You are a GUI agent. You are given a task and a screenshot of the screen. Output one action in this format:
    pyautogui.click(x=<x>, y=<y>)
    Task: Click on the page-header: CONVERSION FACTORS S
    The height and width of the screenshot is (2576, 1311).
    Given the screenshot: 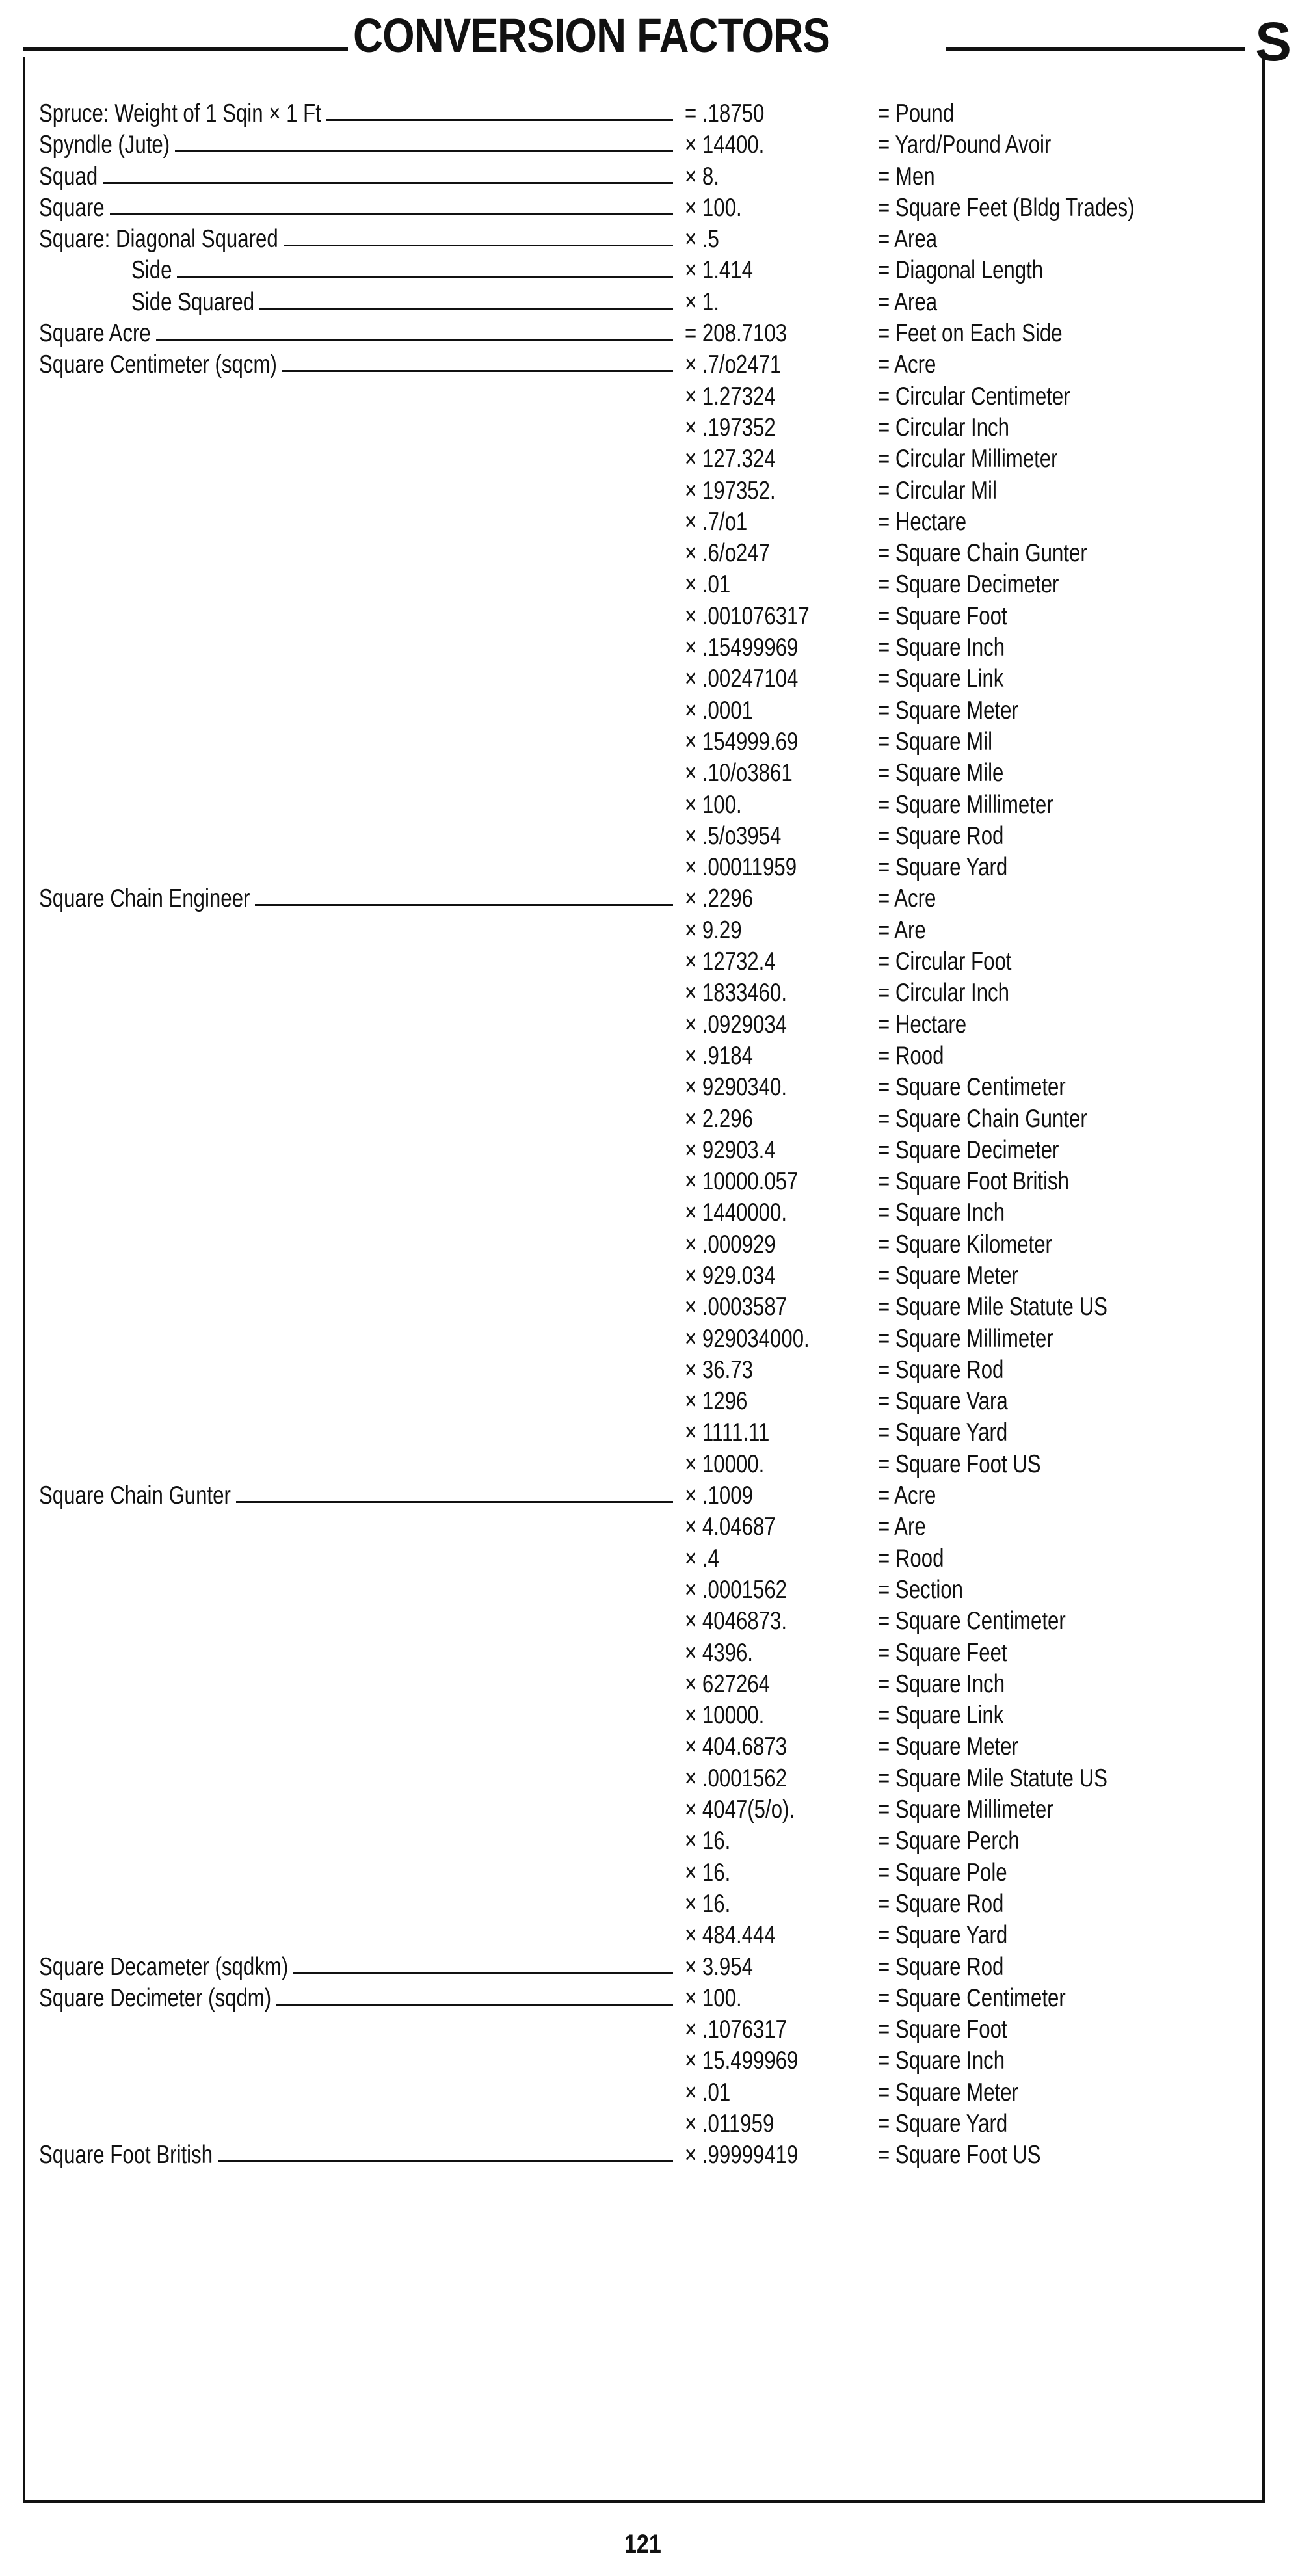 What is the action you would take?
    pyautogui.click(x=657, y=39)
    